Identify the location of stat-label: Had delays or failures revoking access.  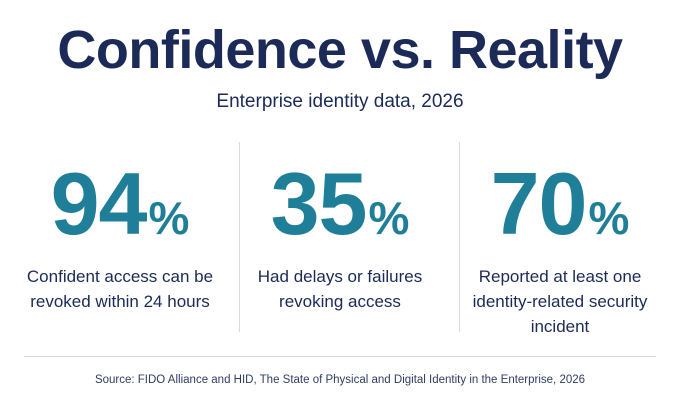
(340, 289).